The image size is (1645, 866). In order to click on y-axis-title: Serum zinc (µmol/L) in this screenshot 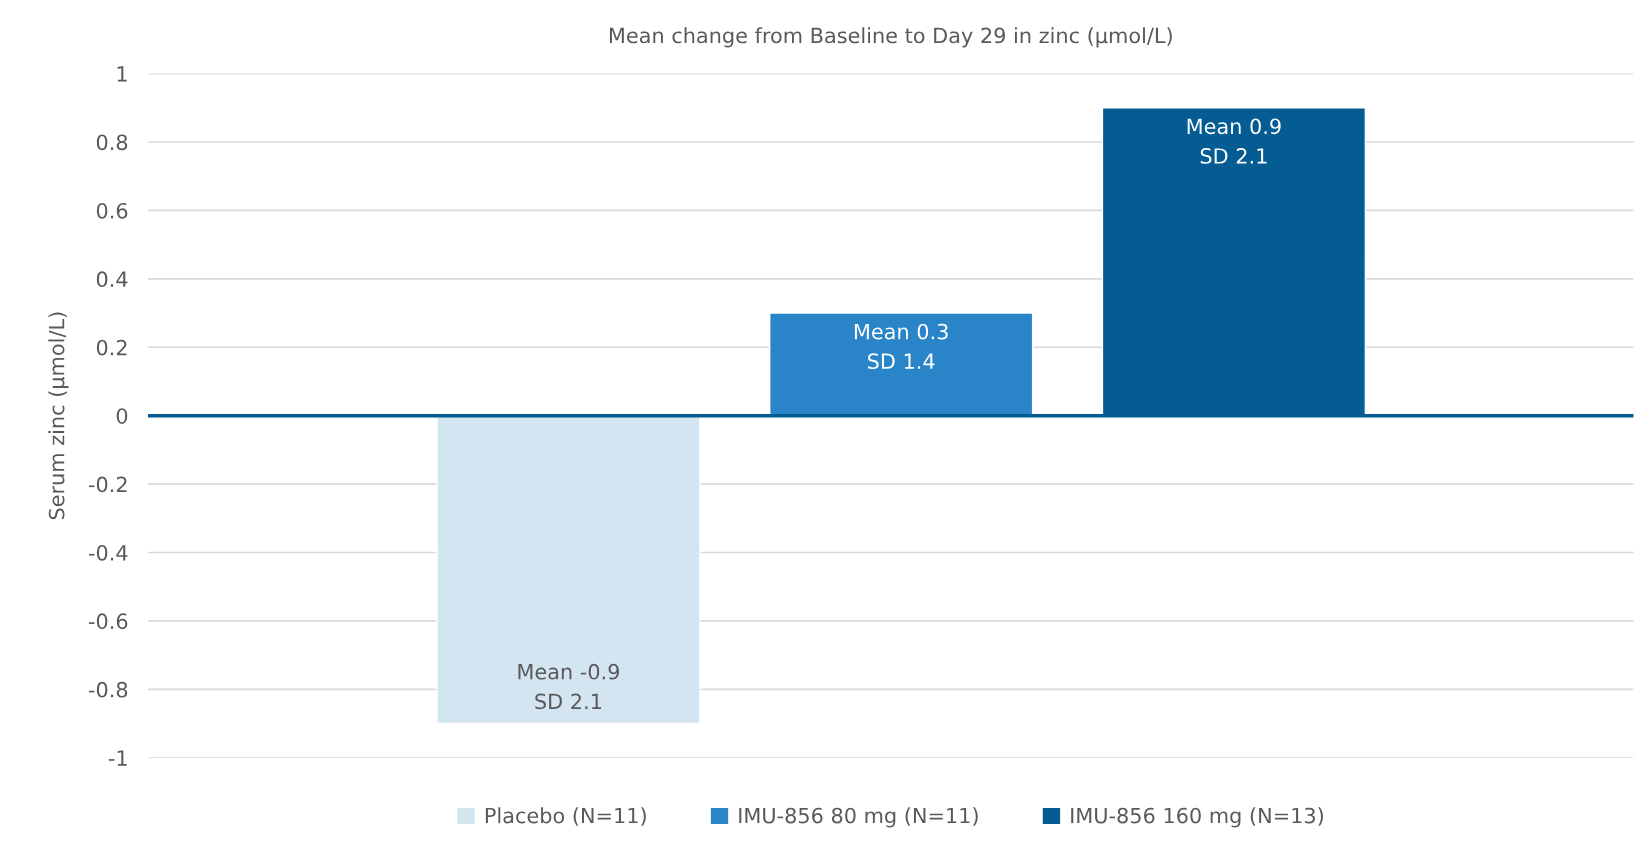, I will do `click(58, 416)`.